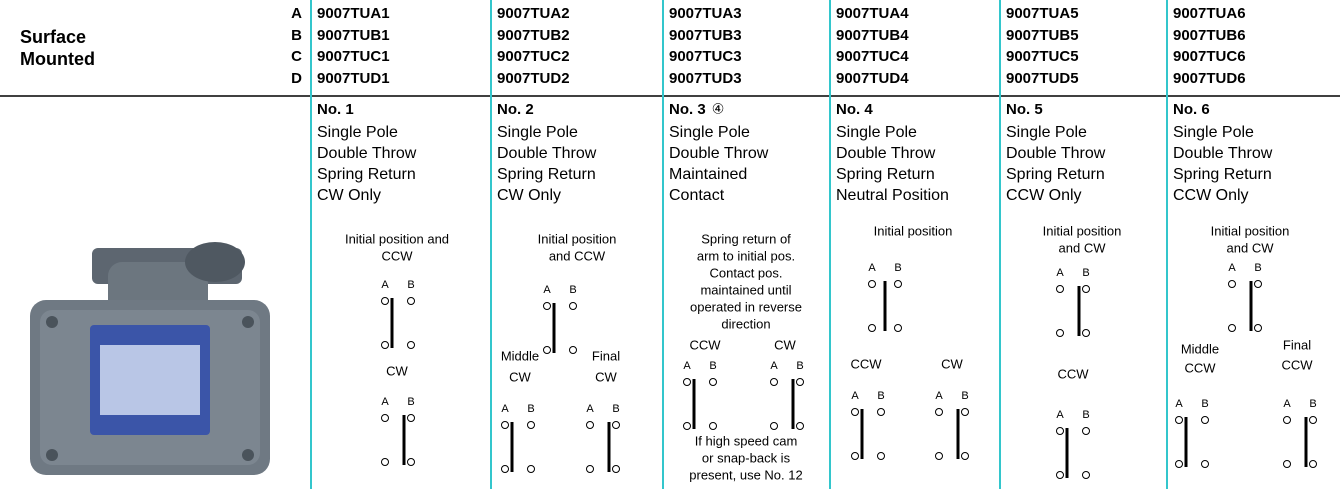  What do you see at coordinates (1211, 195) in the screenshot?
I see `description-line: CCW Only` at bounding box center [1211, 195].